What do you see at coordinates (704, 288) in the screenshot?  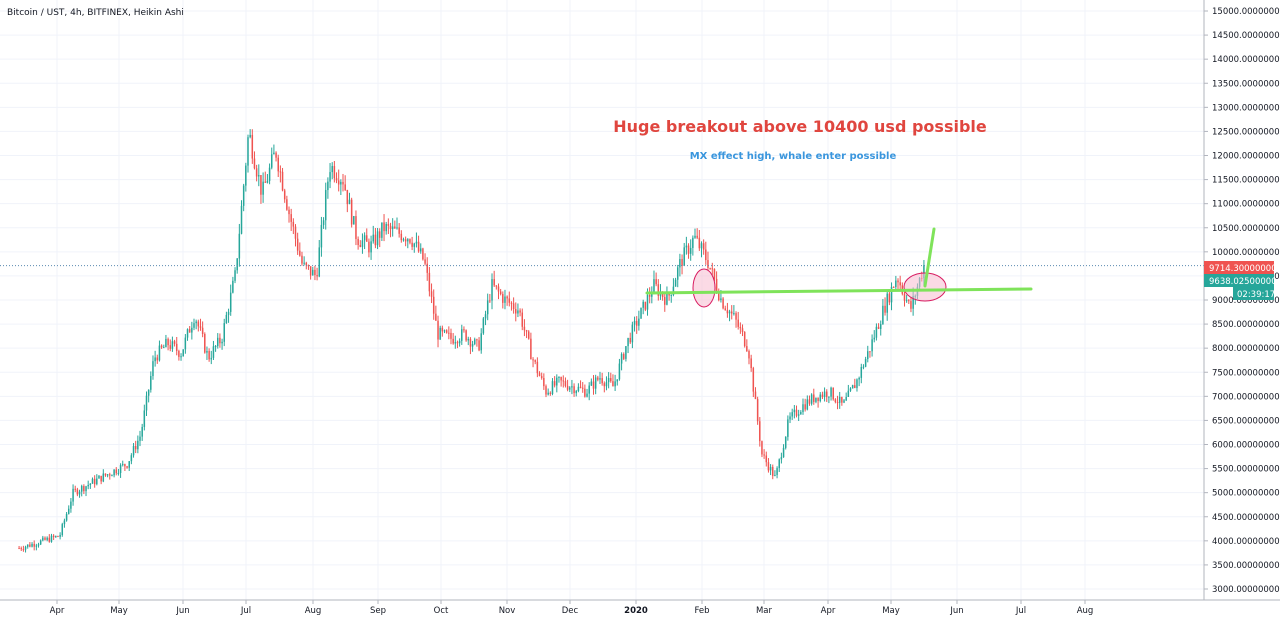 I see `highlight-ellipse-feb` at bounding box center [704, 288].